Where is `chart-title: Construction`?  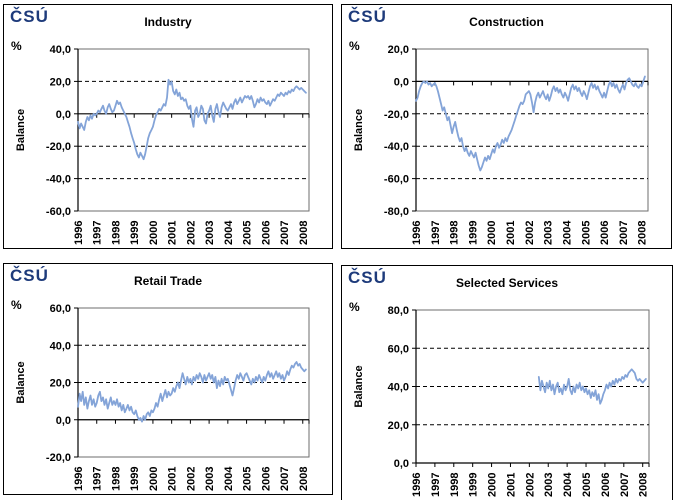 chart-title: Construction is located at coordinates (506, 22).